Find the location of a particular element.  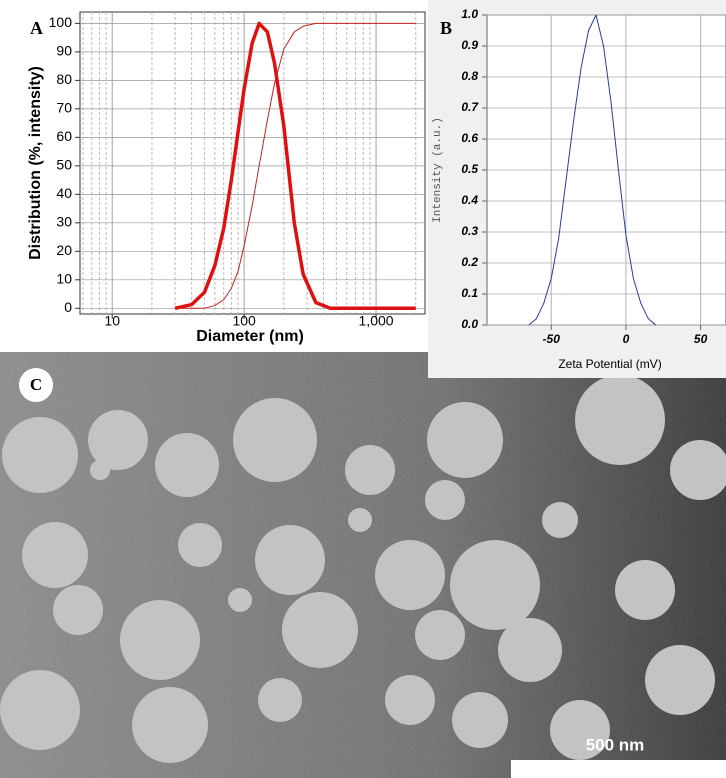

y-tick-label: 0.9 is located at coordinates (469, 45).